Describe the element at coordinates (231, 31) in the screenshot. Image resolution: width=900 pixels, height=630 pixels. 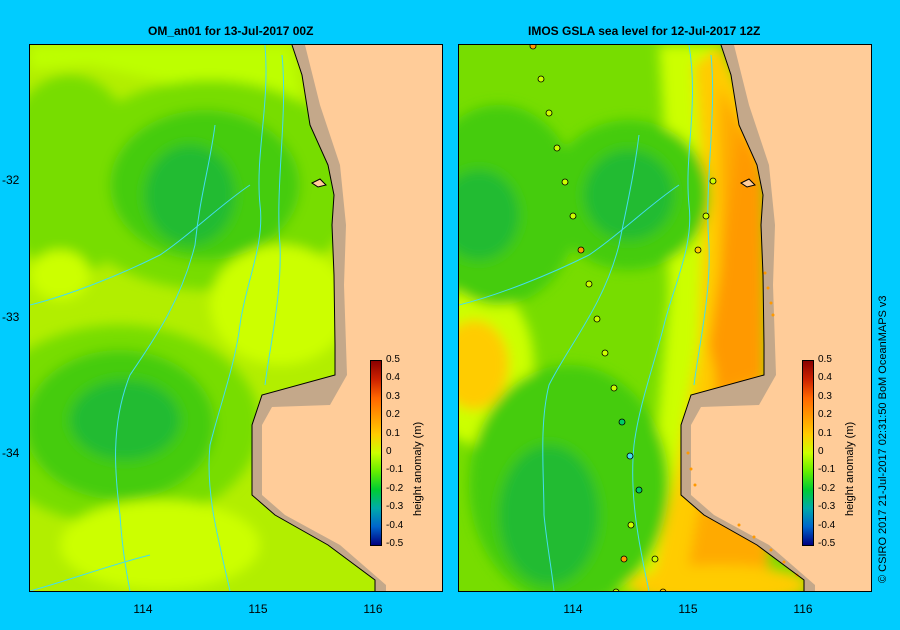
I see `left-map-title: OM_an01 for 13-Jul-2017 00Z` at that location.